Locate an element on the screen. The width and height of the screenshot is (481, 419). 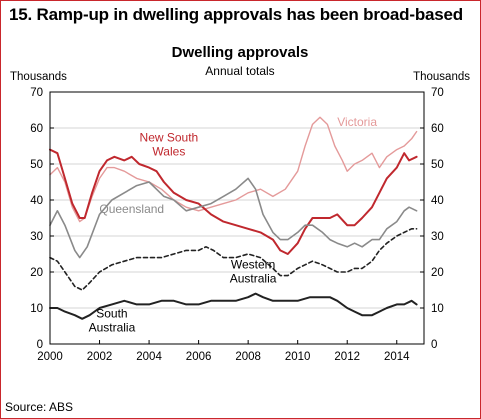
y-tick-label-left: 50 is located at coordinates (36, 165).